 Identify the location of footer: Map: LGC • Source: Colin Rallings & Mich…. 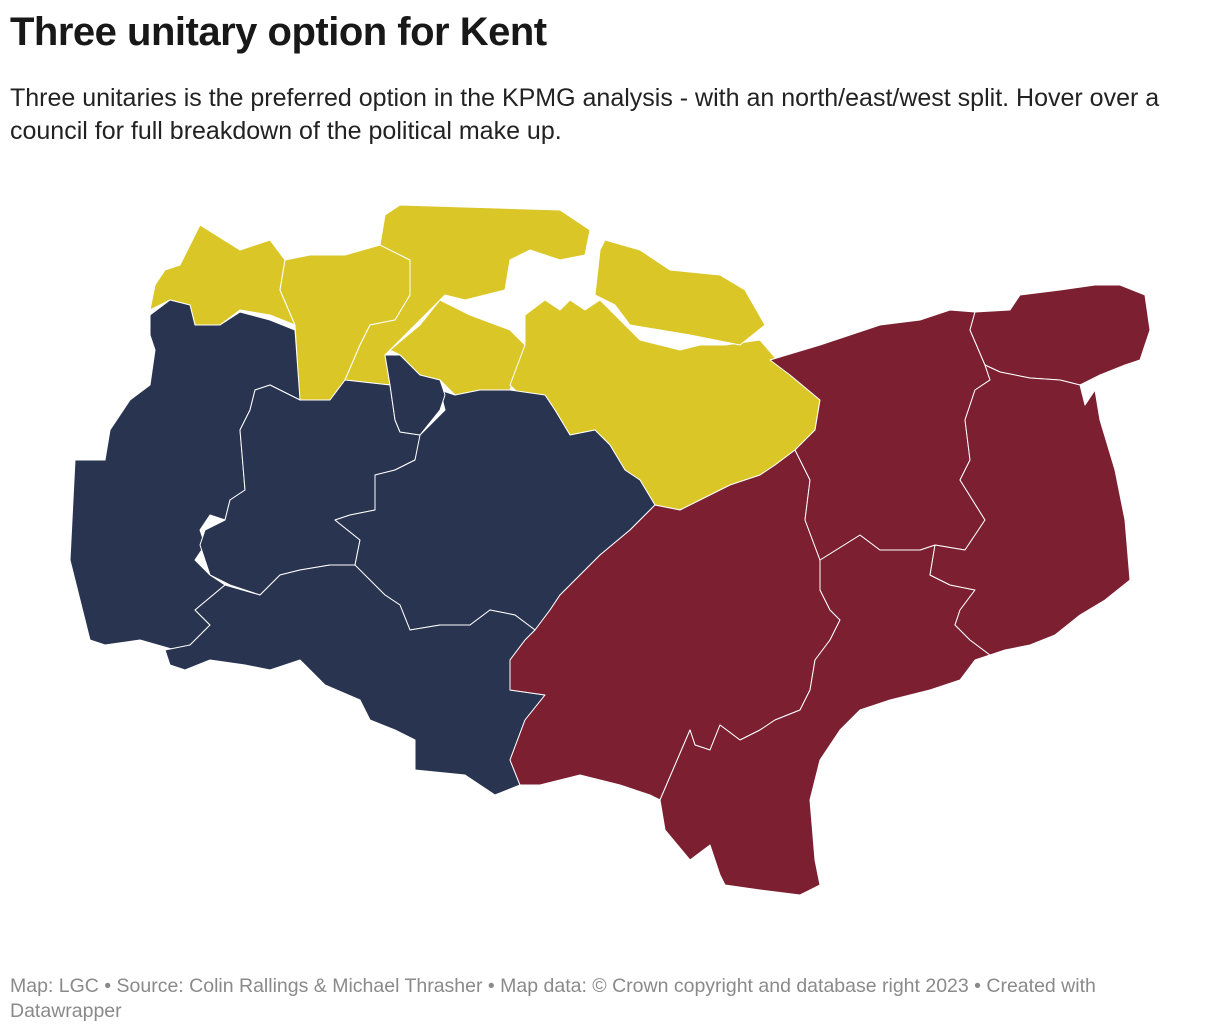
(553, 998).